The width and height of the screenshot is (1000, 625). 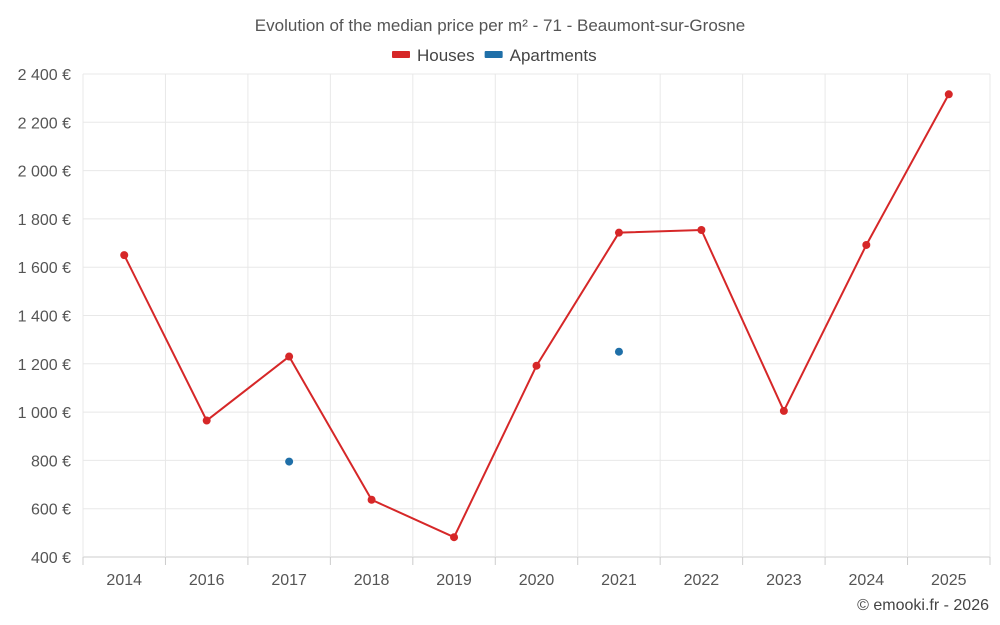 I want to click on y-tick-label: 1 400 €, so click(x=44, y=317).